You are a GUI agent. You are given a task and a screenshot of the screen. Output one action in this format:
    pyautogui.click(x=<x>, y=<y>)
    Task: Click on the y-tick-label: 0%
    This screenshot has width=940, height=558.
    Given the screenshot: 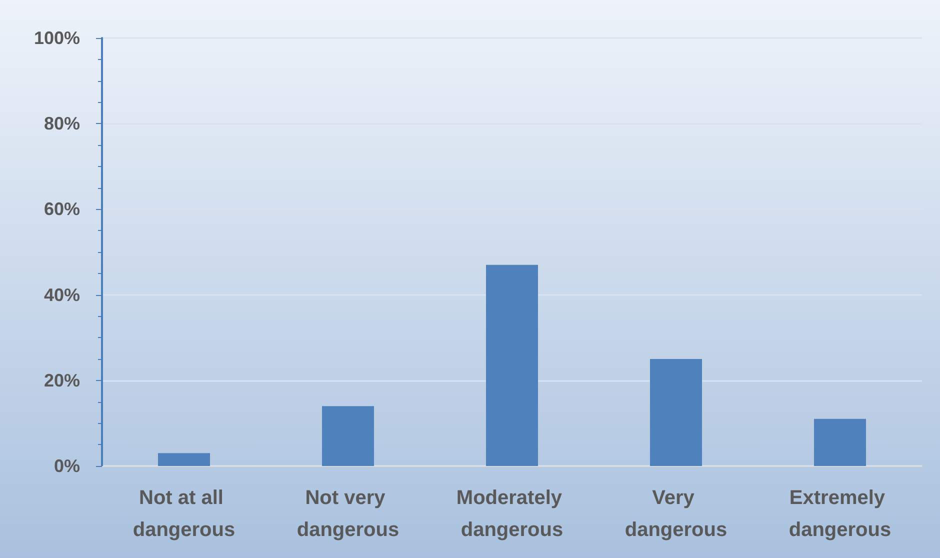 What is the action you would take?
    pyautogui.click(x=67, y=466)
    